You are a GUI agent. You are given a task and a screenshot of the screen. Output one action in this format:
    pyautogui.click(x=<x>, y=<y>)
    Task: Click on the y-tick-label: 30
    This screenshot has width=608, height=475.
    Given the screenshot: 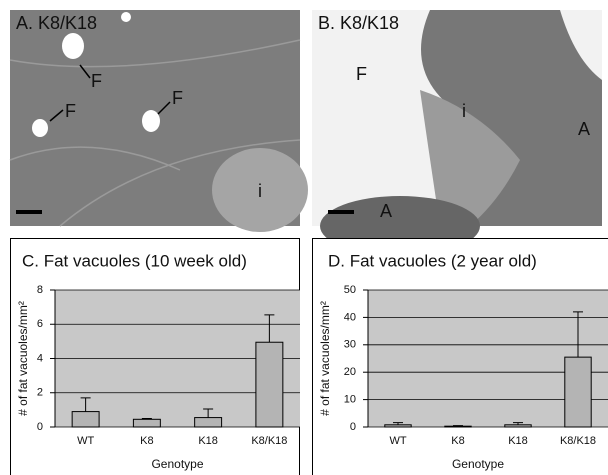 What is the action you would take?
    pyautogui.click(x=350, y=345)
    